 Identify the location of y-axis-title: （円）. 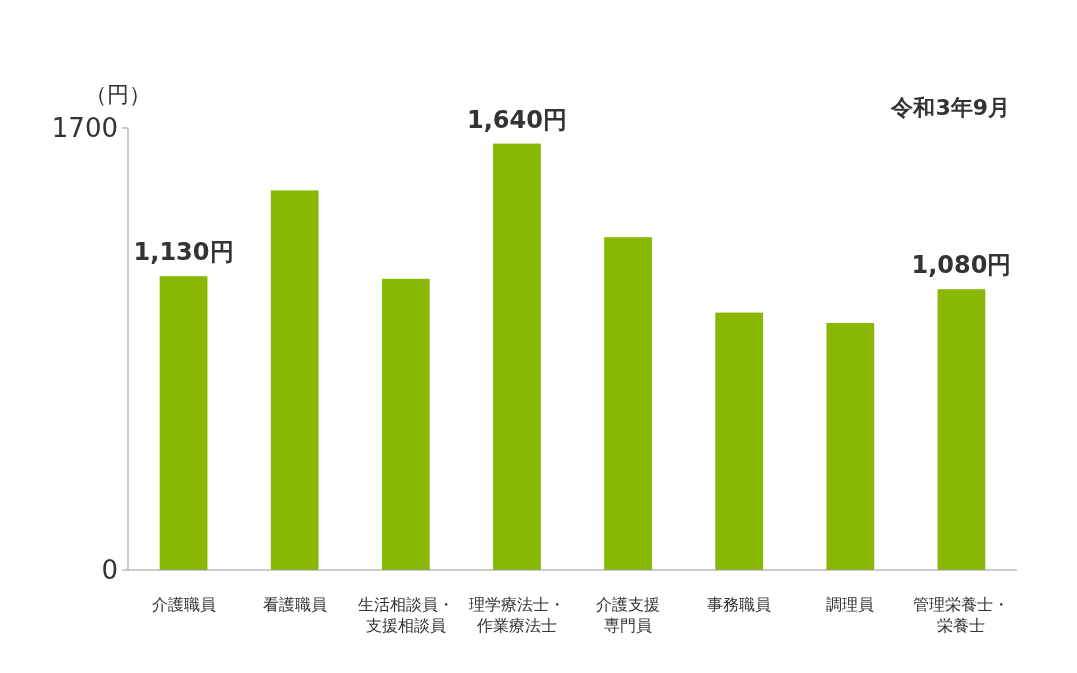
(118, 94).